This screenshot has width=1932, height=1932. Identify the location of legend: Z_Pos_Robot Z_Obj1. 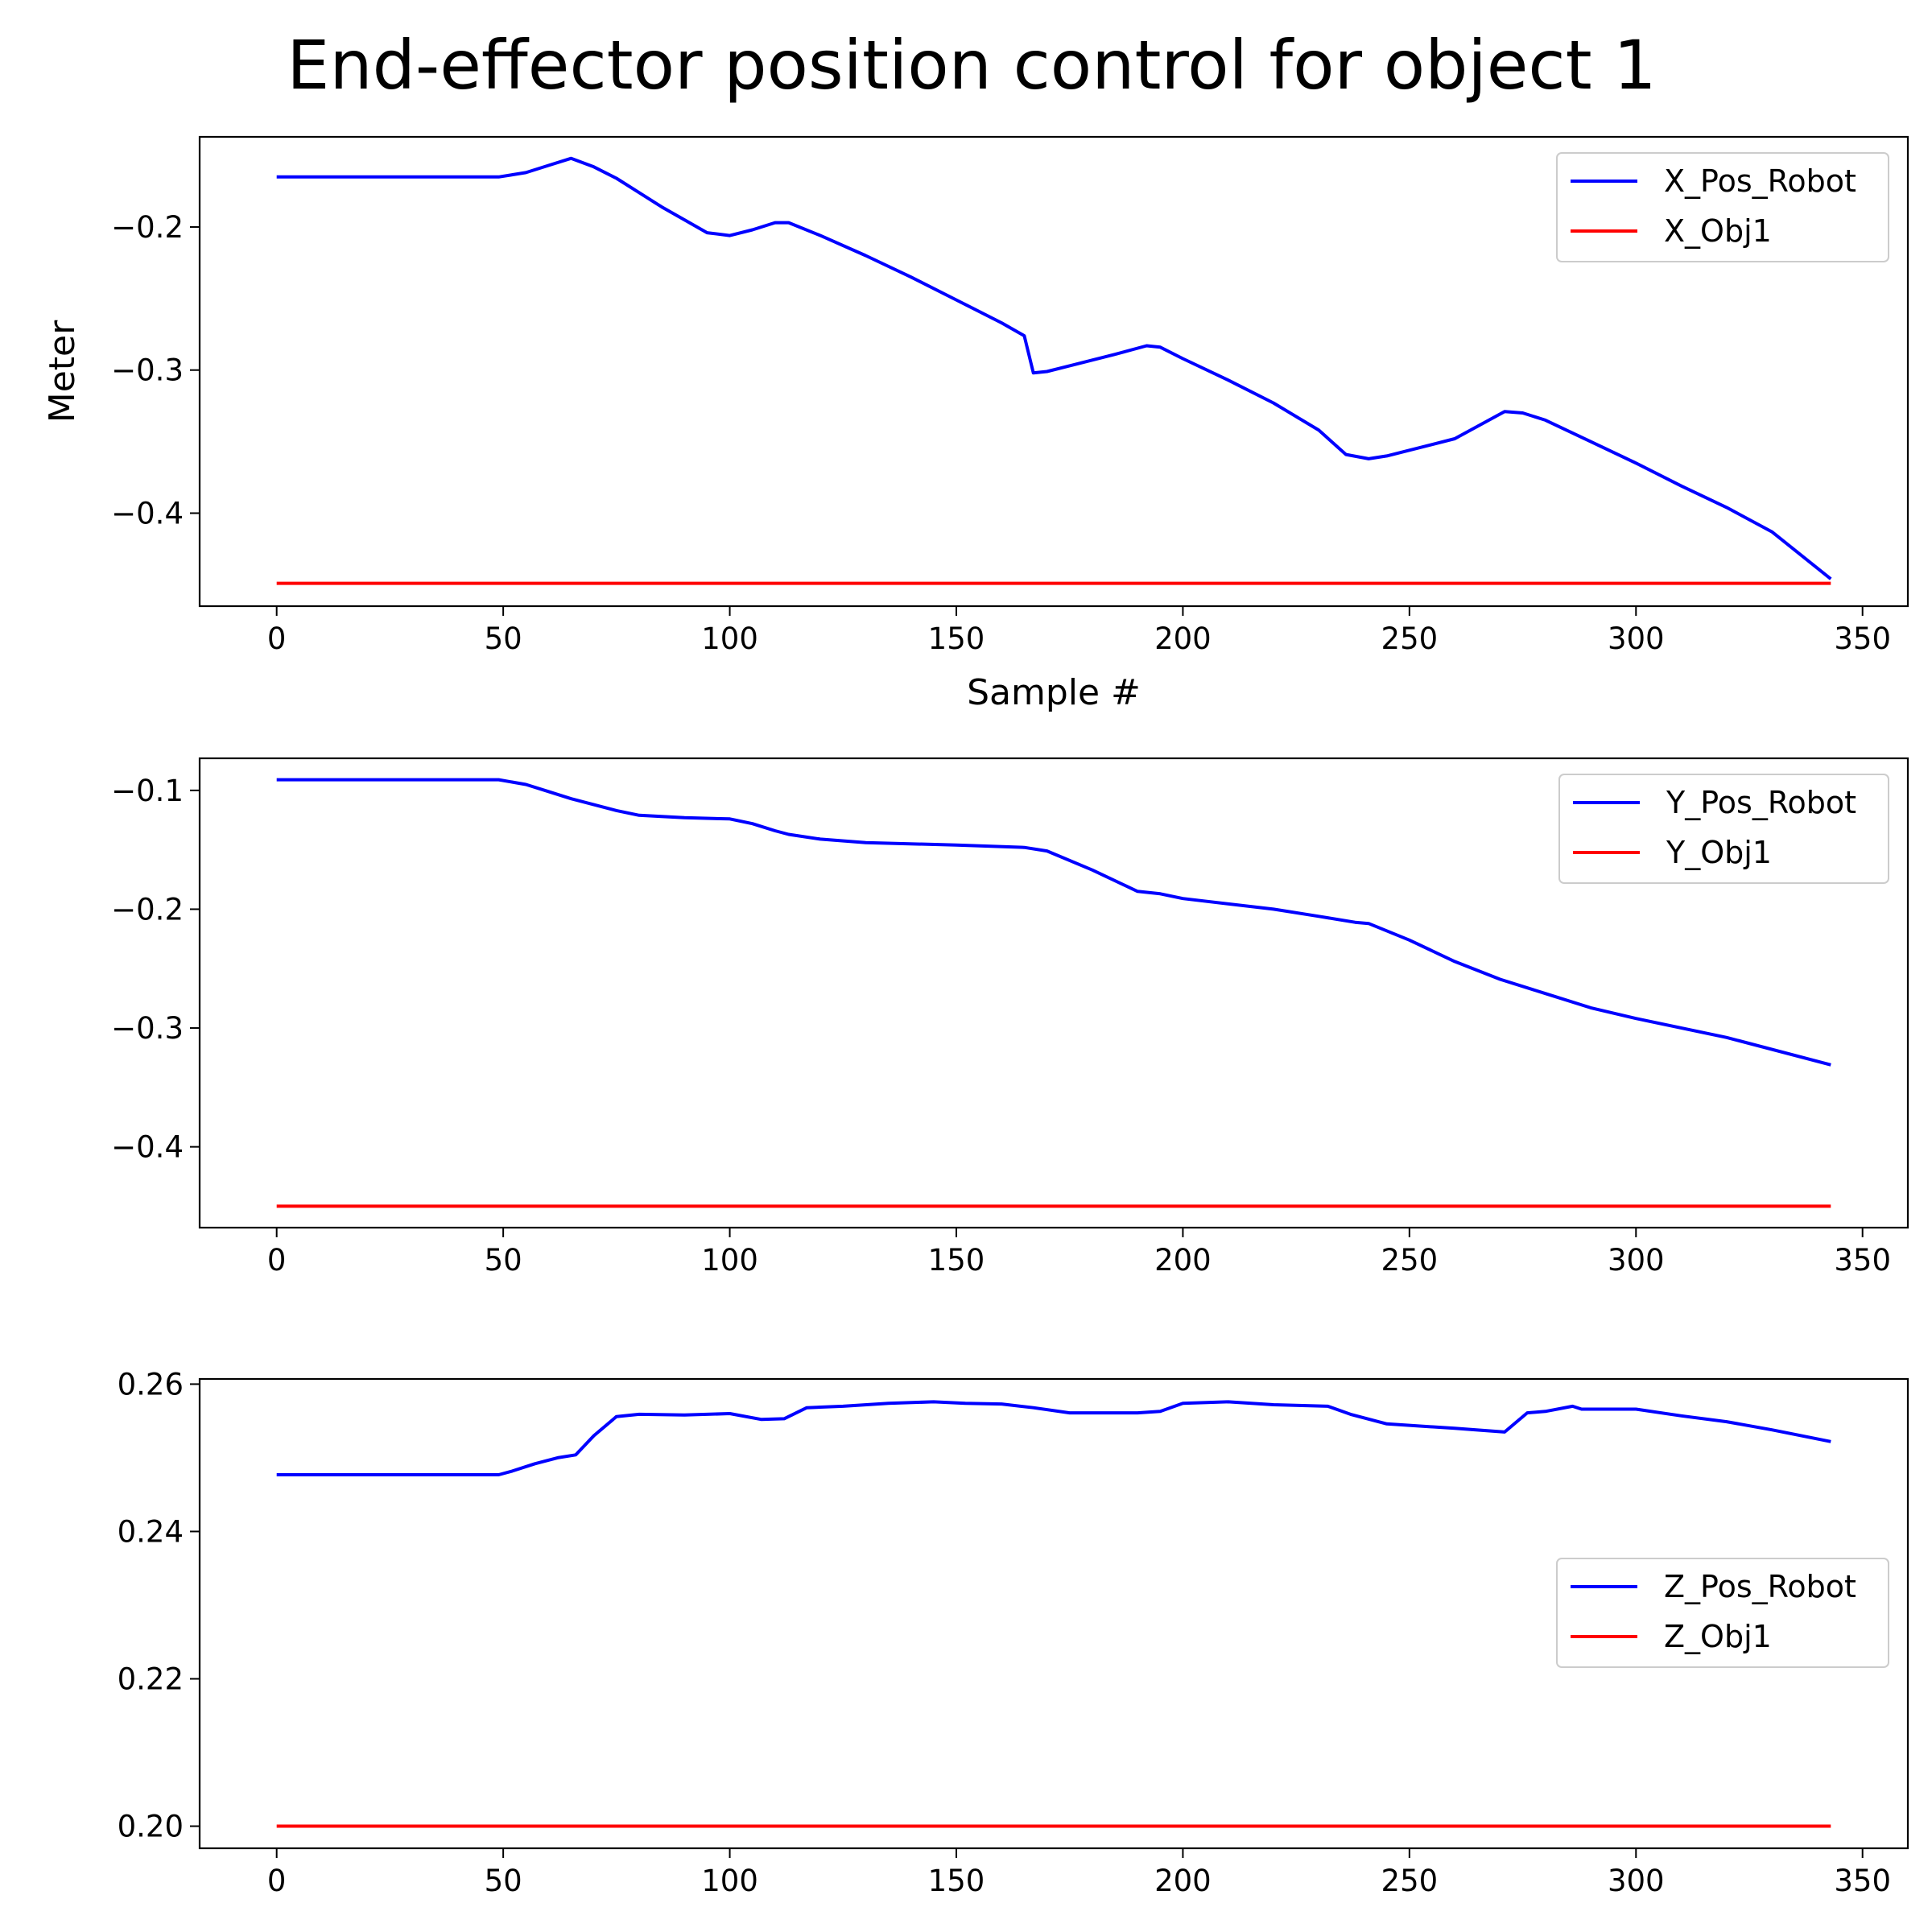
(1722, 1613).